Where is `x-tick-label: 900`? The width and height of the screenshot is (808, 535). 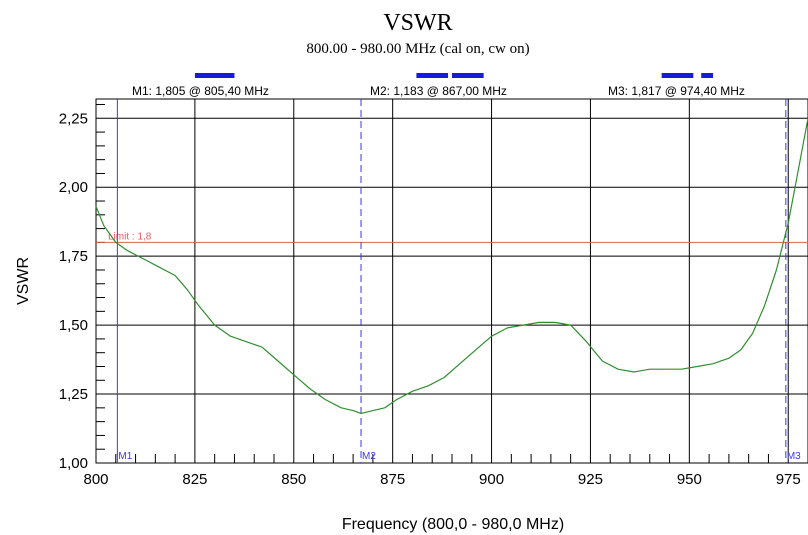 x-tick-label: 900 is located at coordinates (491, 479).